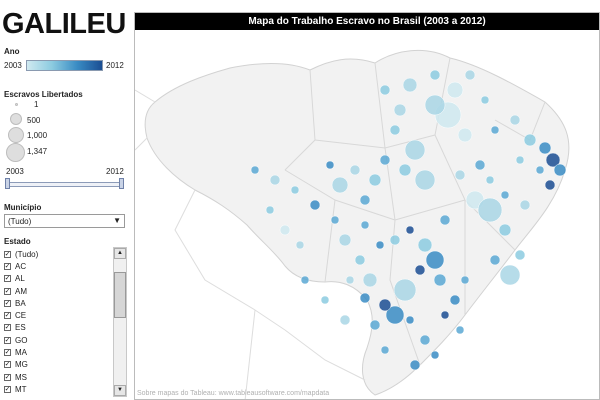 Image resolution: width=600 pixels, height=400 pixels. I want to click on estado-item: ✓ AL, so click(59, 279).